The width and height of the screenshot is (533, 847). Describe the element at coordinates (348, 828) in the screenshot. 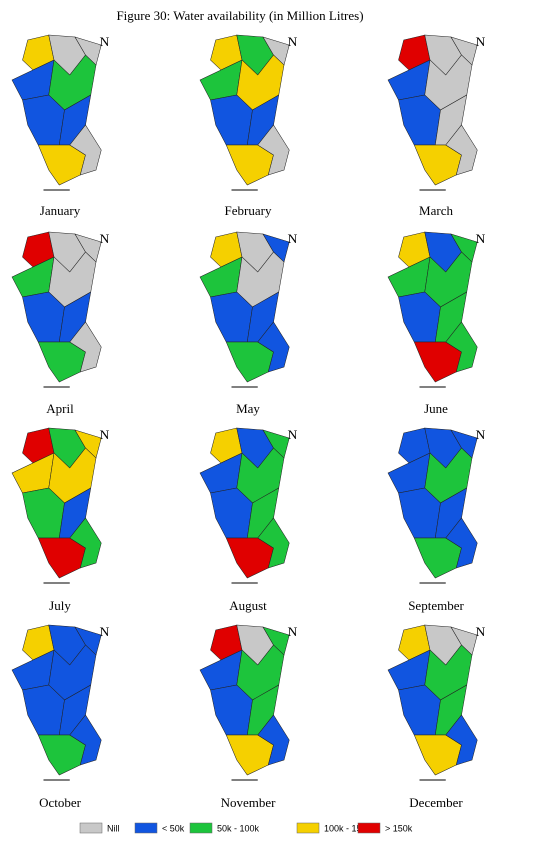

I see `legend-label: 100k - 150k` at that location.